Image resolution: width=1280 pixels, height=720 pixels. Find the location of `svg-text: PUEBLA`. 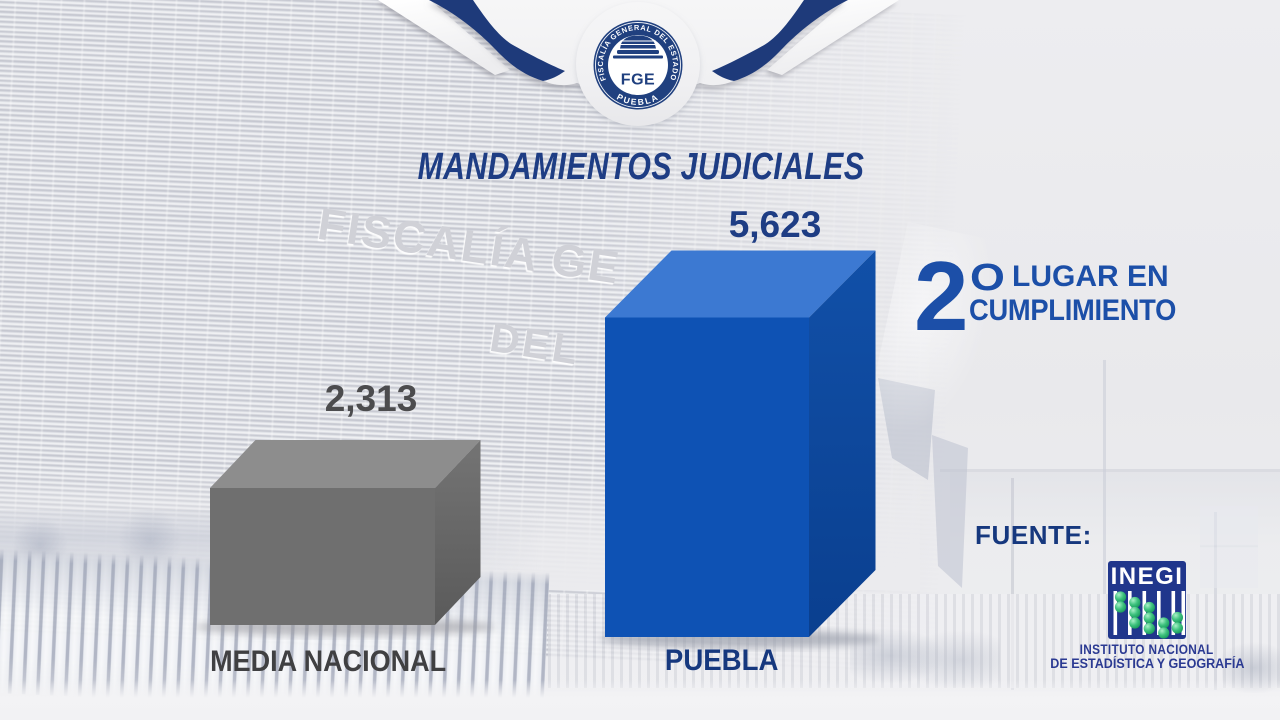

svg-text: PUEBLA is located at coordinates (638, 100).